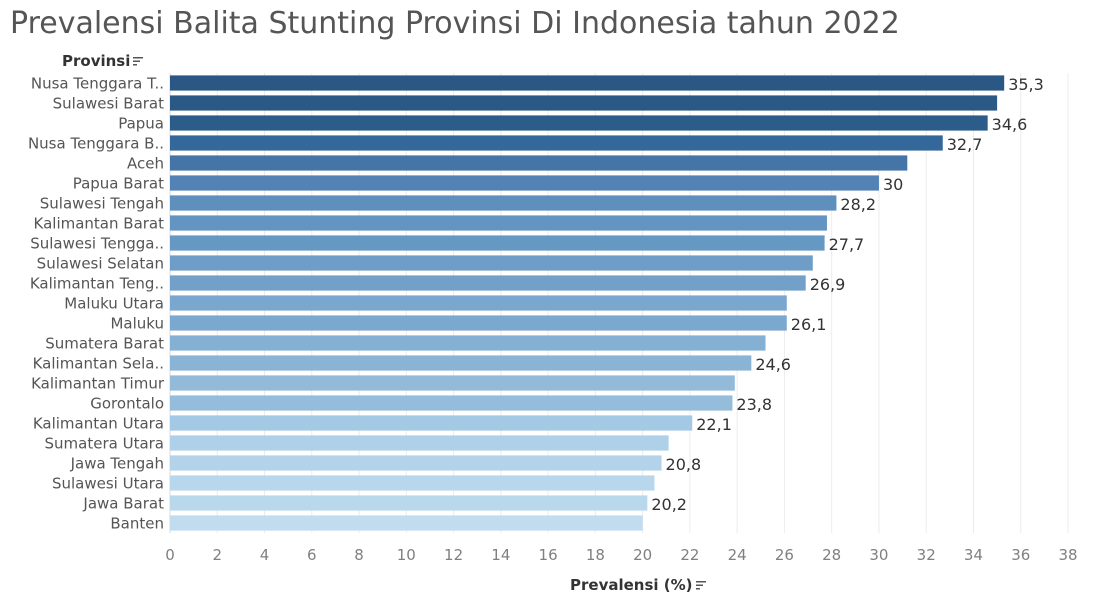 This screenshot has height=612, width=1095. What do you see at coordinates (631, 585) in the screenshot?
I see `x-axis-title: Prevalensi (%)` at bounding box center [631, 585].